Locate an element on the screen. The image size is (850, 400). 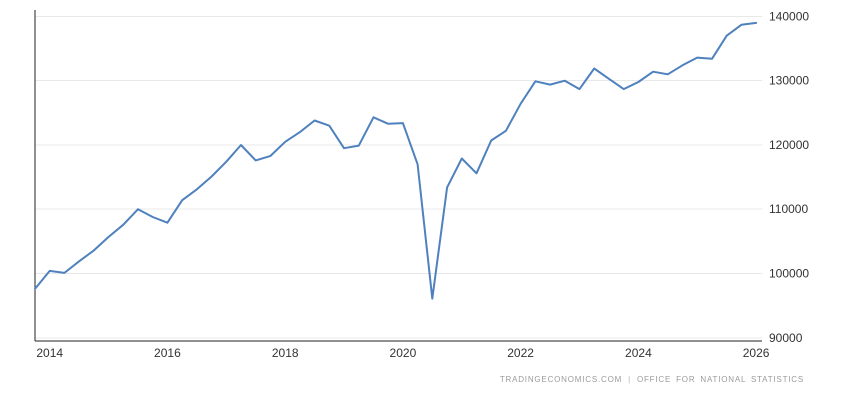
x-tick-label: 2026 is located at coordinates (756, 353).